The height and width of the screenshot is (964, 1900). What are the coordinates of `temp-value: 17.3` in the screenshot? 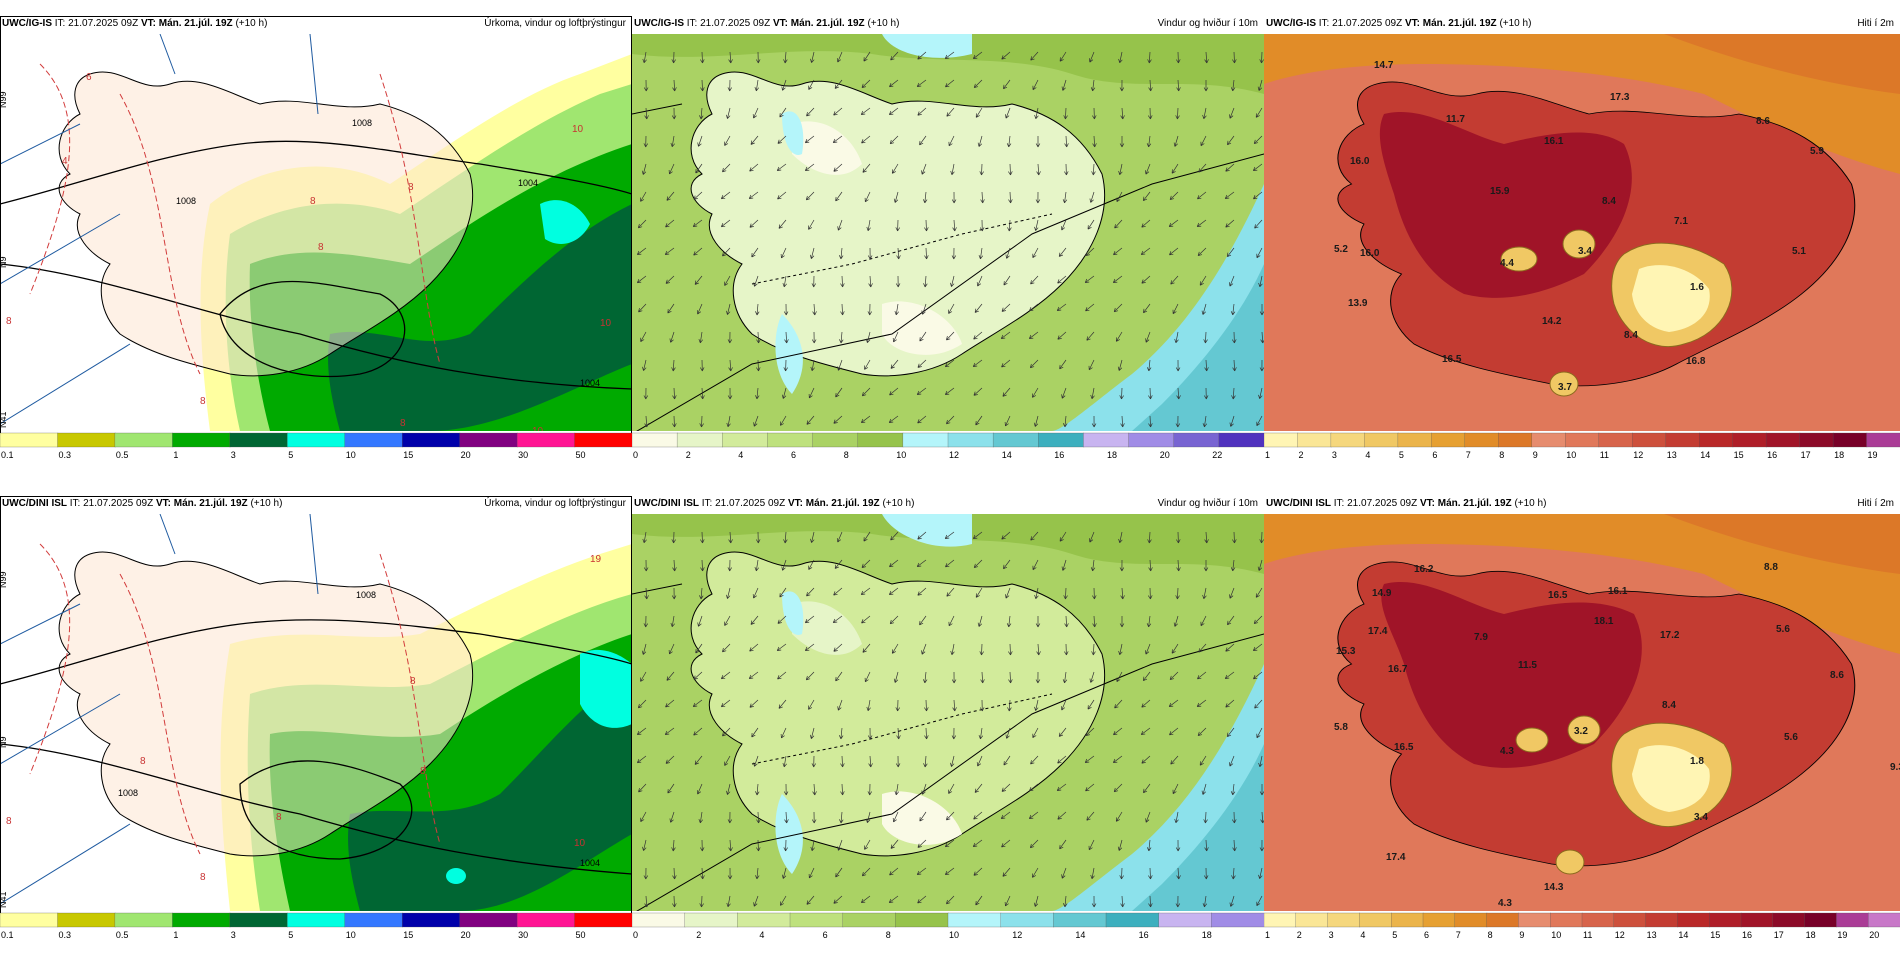 It's located at (1620, 97).